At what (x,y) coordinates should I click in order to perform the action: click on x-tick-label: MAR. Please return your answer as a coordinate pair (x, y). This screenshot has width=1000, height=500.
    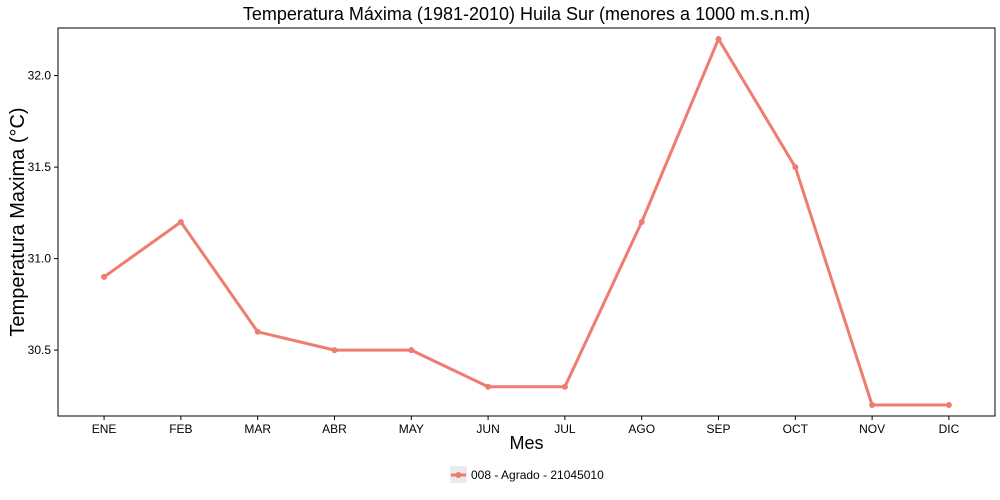
    Looking at the image, I should click on (257, 429).